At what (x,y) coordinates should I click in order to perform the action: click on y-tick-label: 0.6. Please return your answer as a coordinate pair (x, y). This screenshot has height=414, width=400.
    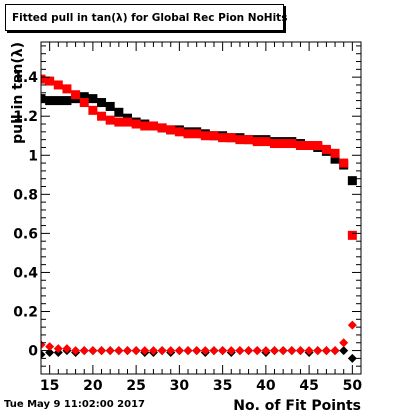
    Looking at the image, I should click on (25, 234).